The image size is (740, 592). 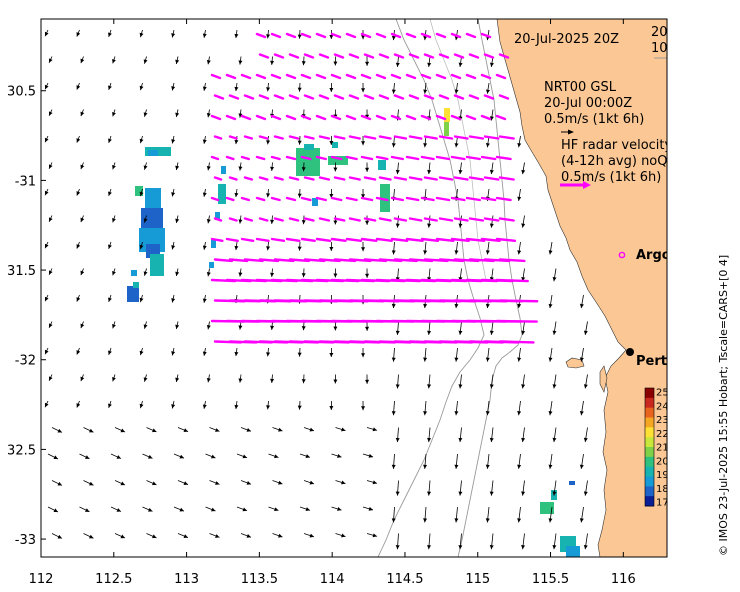 What do you see at coordinates (619, 161) in the screenshot?
I see `radar-label-line2: (4-12h avg) noQC` at bounding box center [619, 161].